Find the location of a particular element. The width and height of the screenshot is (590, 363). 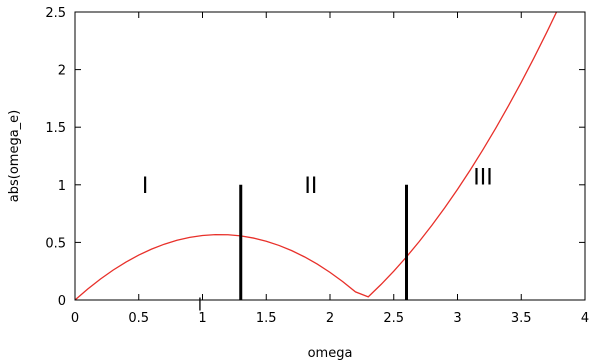

x-tick-label: 1.5 is located at coordinates (266, 318).